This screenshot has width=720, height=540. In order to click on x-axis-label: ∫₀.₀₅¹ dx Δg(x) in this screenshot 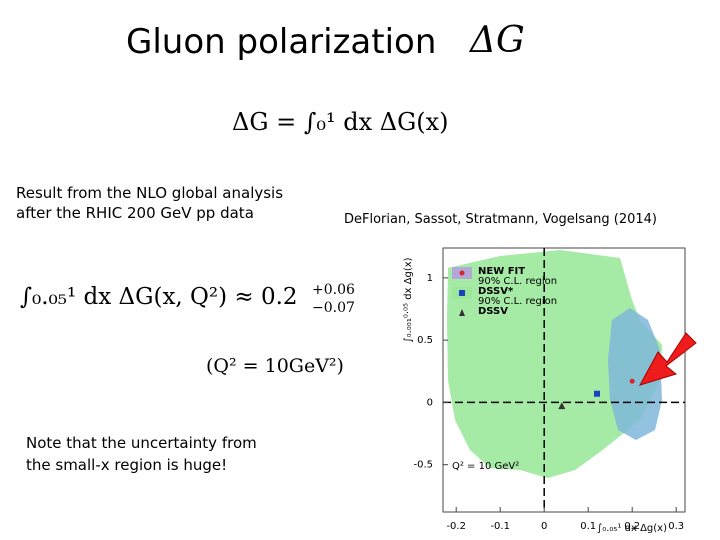, I will do `click(632, 528)`.